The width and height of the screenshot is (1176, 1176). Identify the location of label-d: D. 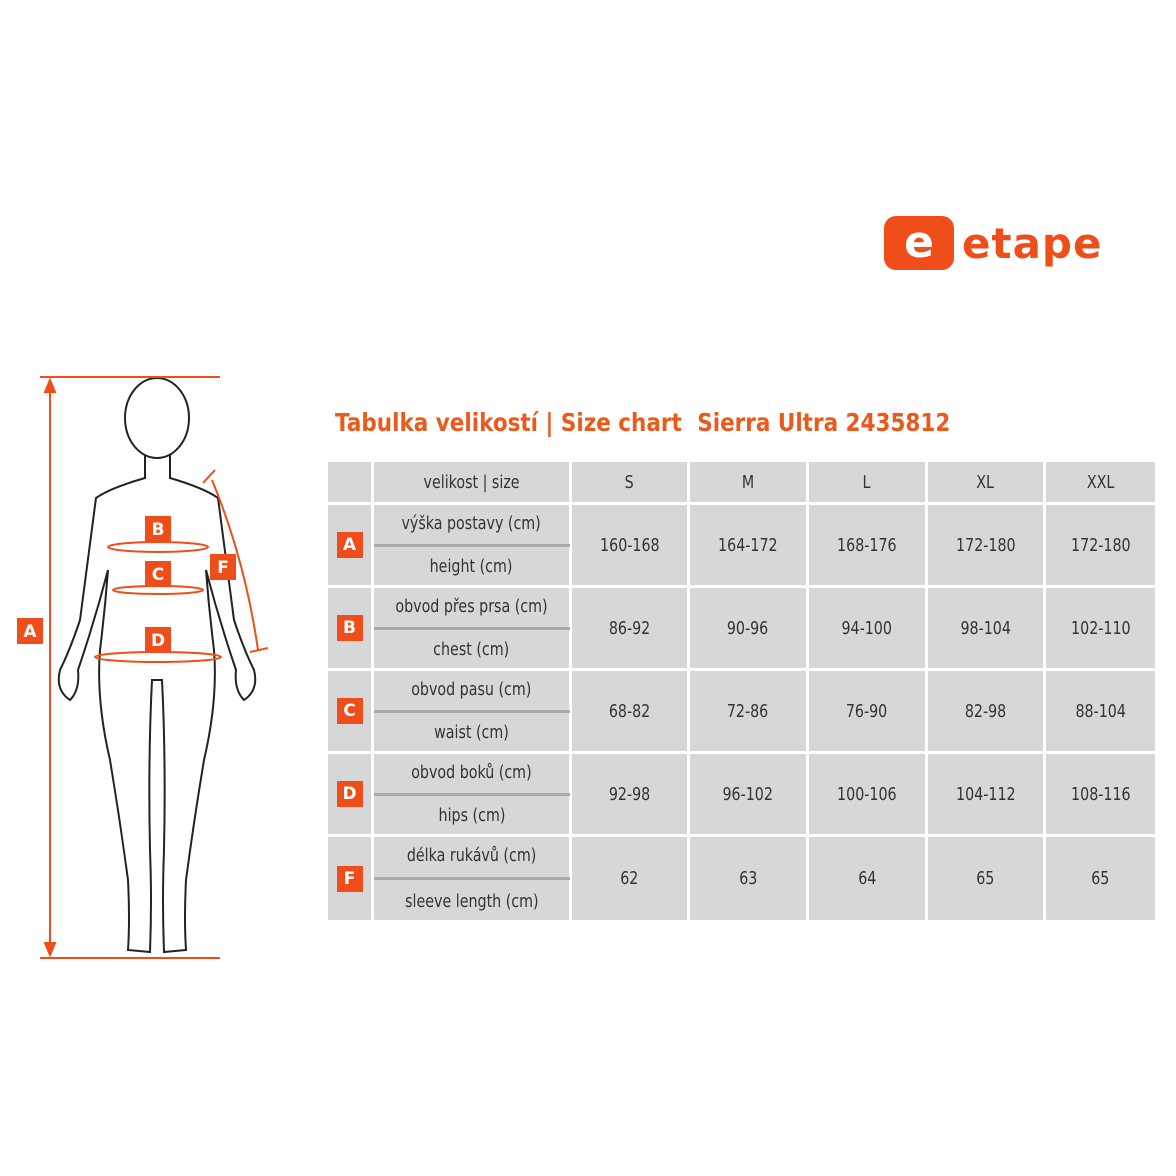
(158, 641).